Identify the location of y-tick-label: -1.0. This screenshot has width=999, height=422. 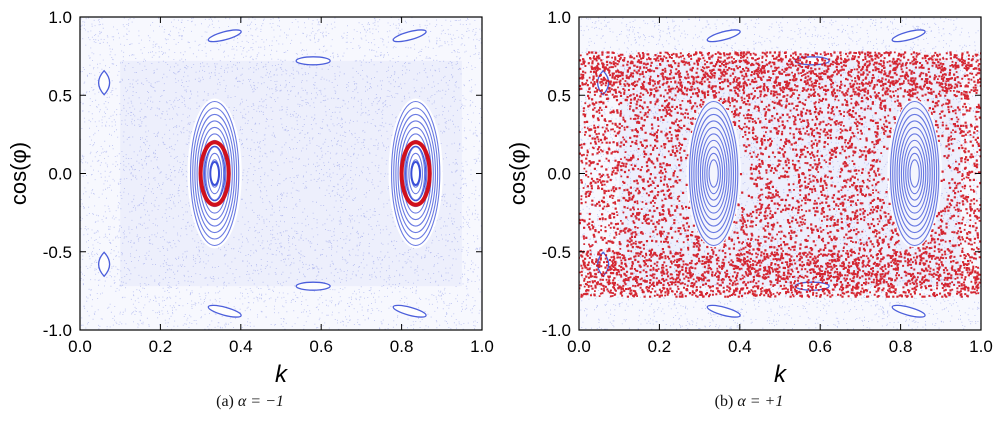
(556, 330).